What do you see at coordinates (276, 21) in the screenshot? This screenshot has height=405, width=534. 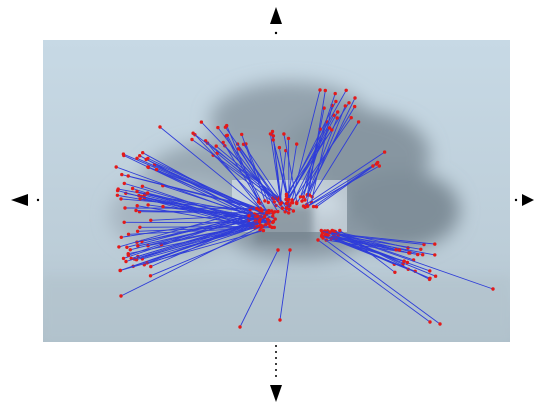 I see `nav-up-button` at bounding box center [276, 21].